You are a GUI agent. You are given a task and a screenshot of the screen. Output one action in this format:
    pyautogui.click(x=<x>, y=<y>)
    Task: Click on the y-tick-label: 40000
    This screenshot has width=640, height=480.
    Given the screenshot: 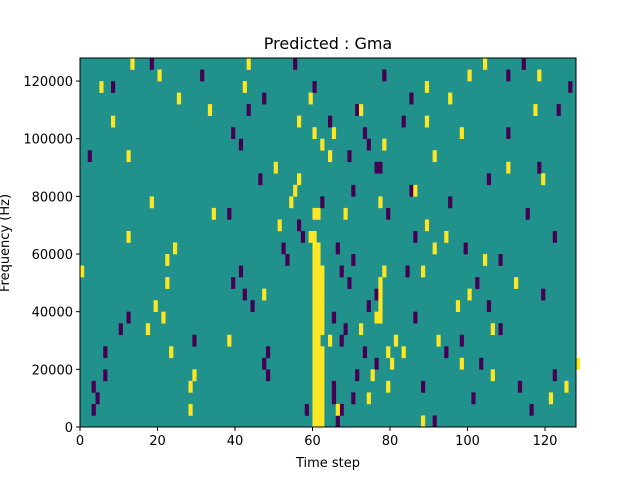 What is the action you would take?
    pyautogui.click(x=52, y=313)
    